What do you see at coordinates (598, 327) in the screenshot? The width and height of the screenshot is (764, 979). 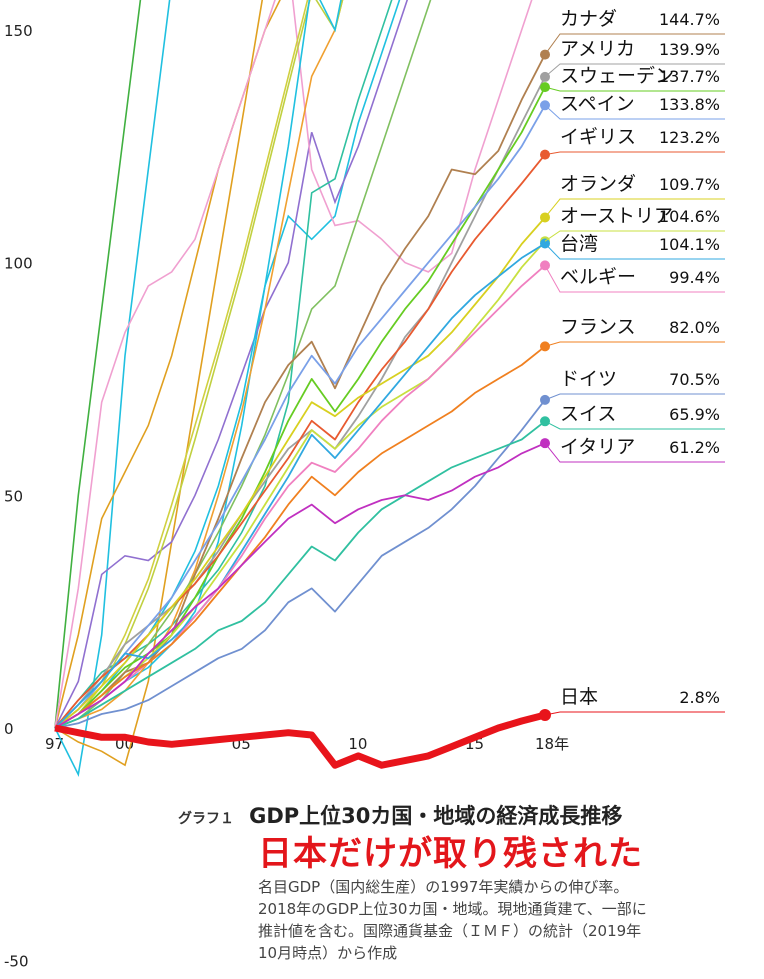 I see `series-name-label: フランス` at bounding box center [598, 327].